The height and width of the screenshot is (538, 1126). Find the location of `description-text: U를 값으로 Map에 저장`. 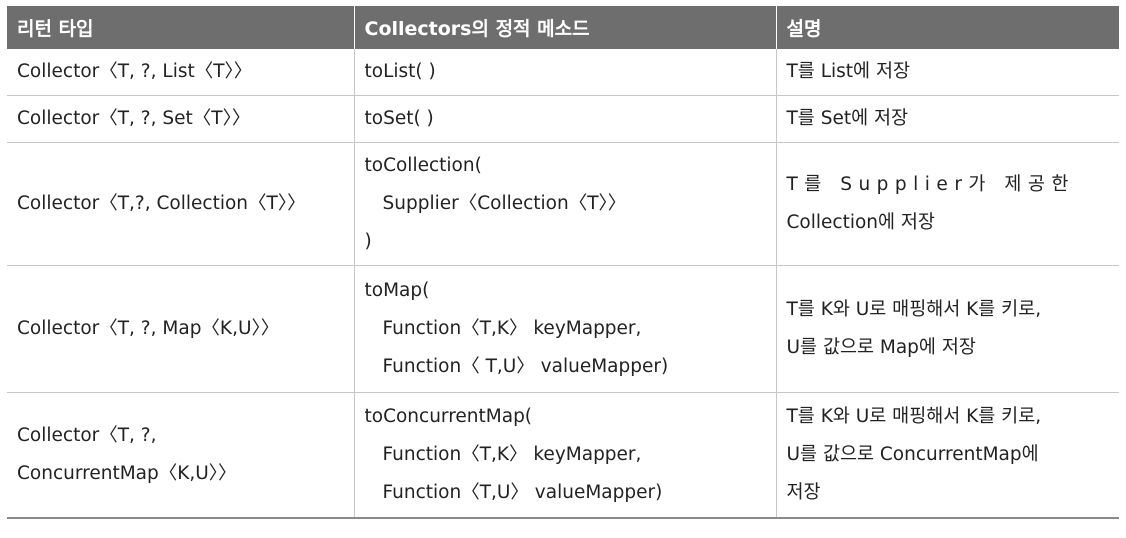

description-text: U를 값으로 Map에 저장 is located at coordinates (881, 347).